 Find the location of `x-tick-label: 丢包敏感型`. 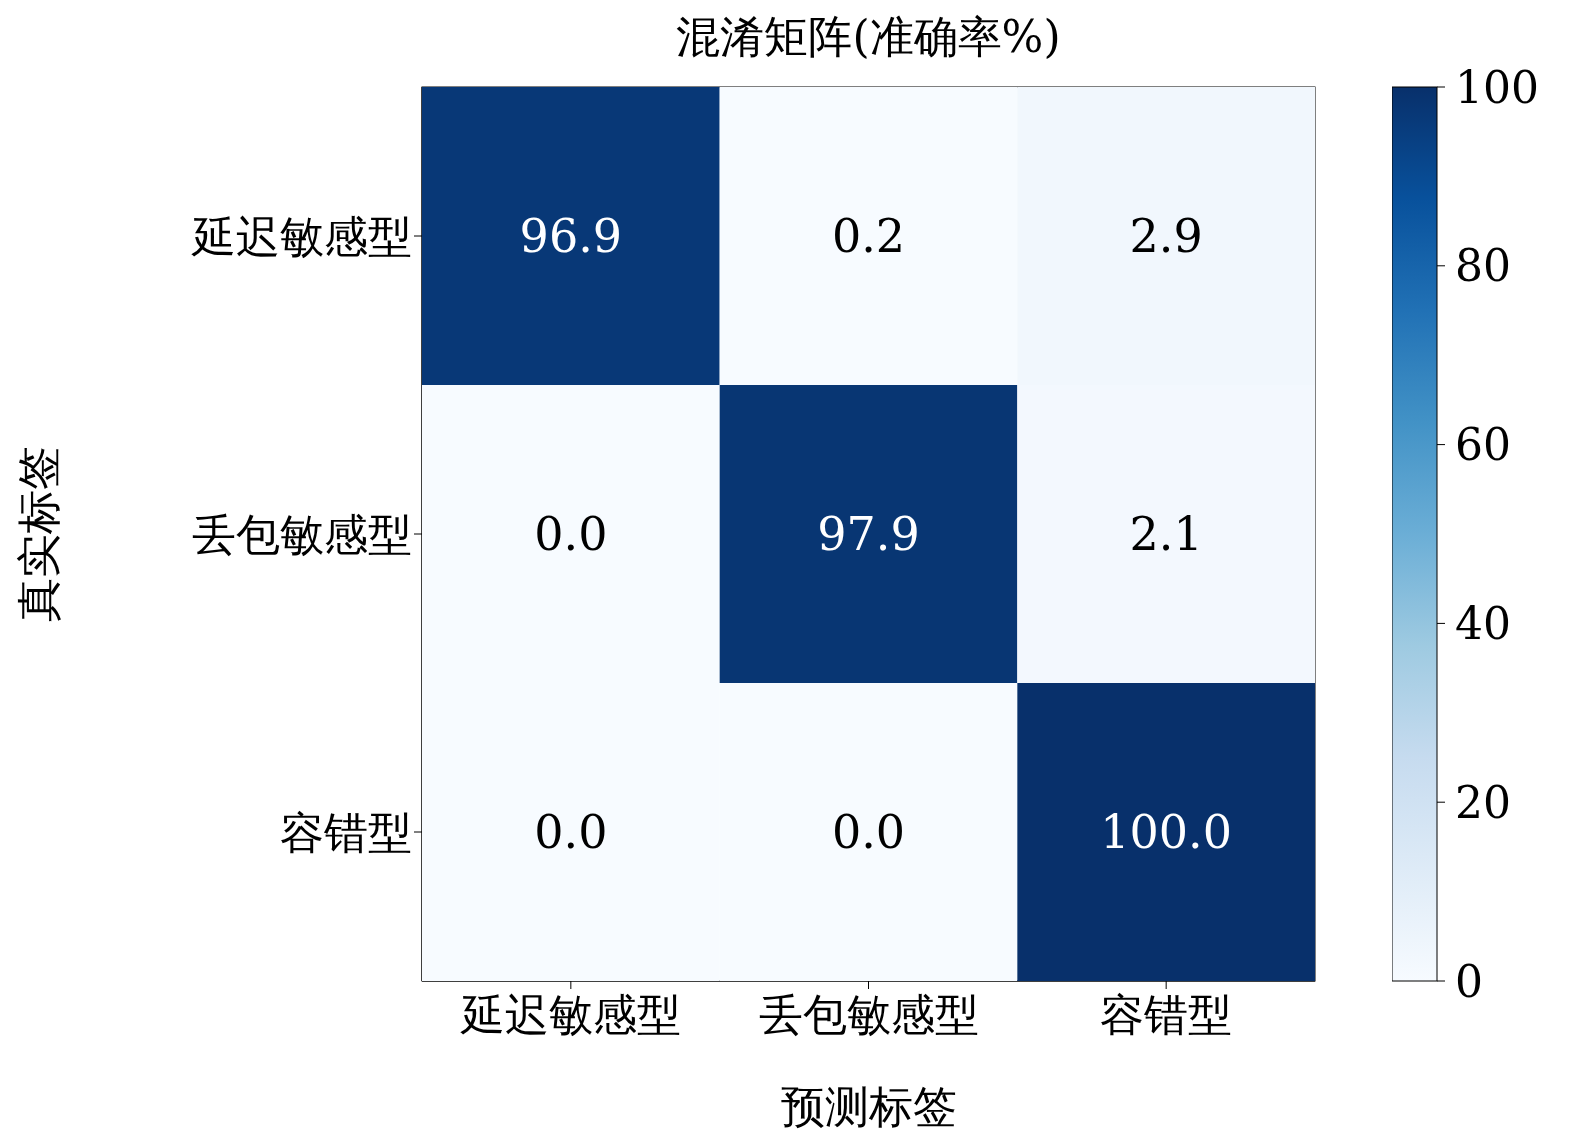

x-tick-label: 丢包敏感型 is located at coordinates (868, 1015).